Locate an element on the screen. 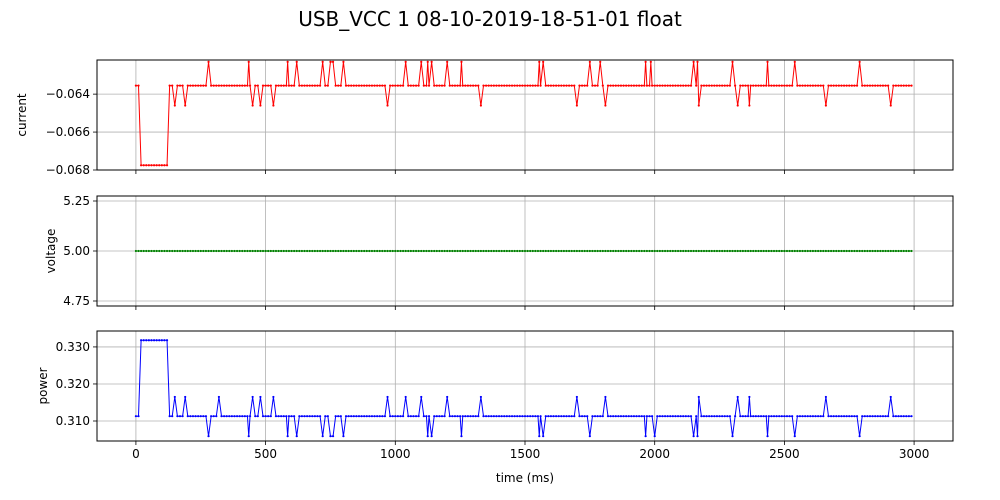 The height and width of the screenshot is (500, 1000). y-axis-label: voltage is located at coordinates (51, 251).